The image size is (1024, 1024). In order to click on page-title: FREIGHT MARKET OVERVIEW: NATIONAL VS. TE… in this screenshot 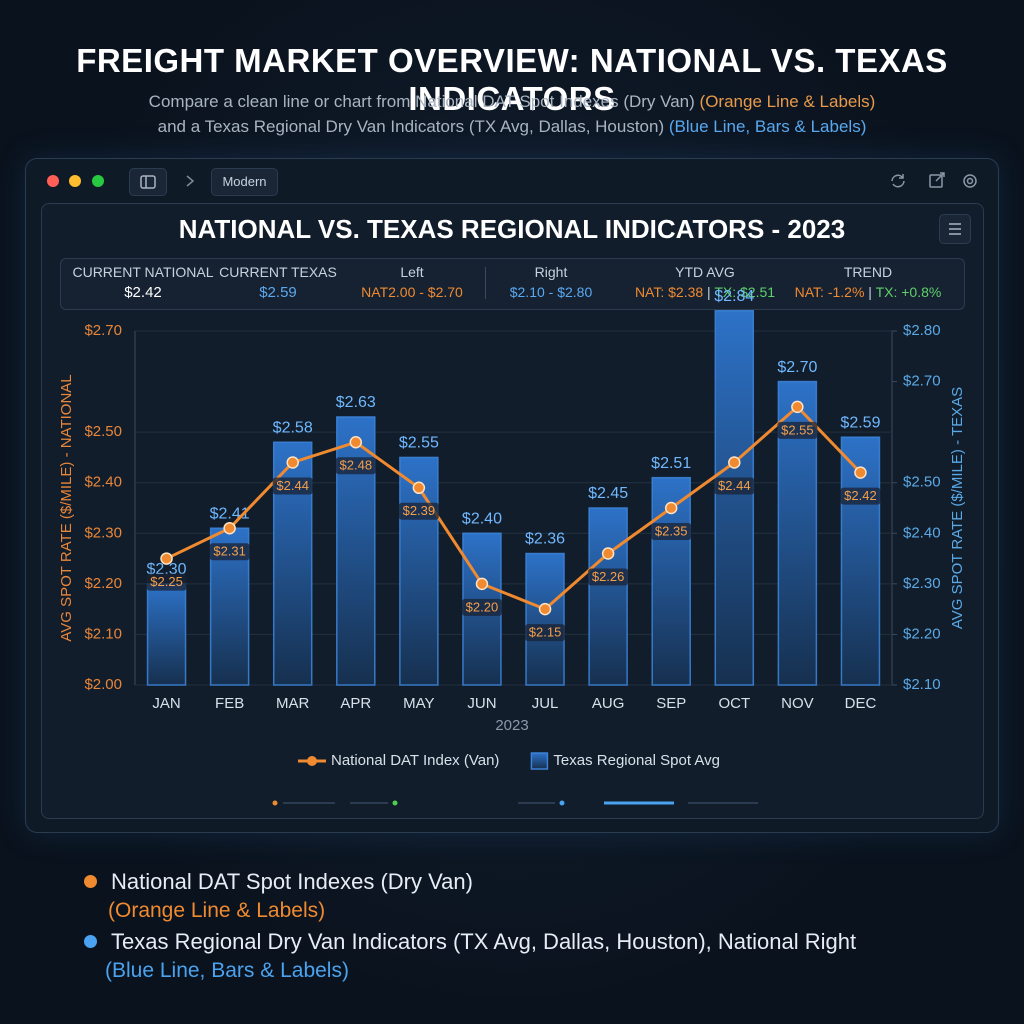, I will do `click(512, 79)`.